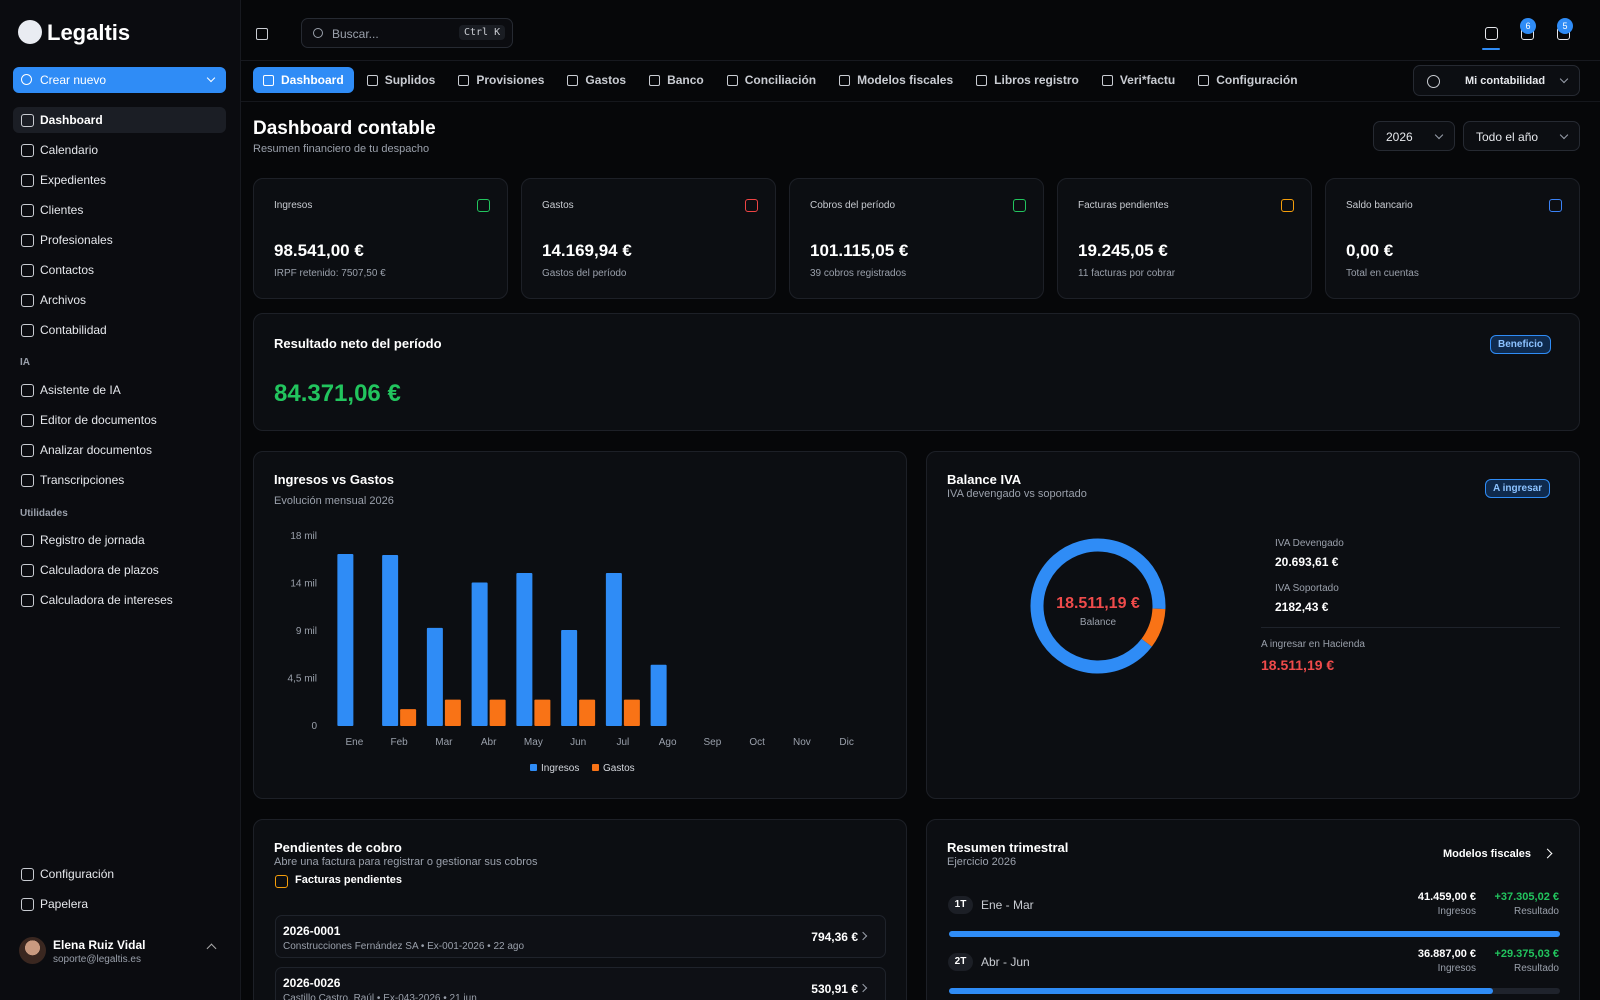  What do you see at coordinates (62, 210) in the screenshot?
I see `nav-item: Clientes` at bounding box center [62, 210].